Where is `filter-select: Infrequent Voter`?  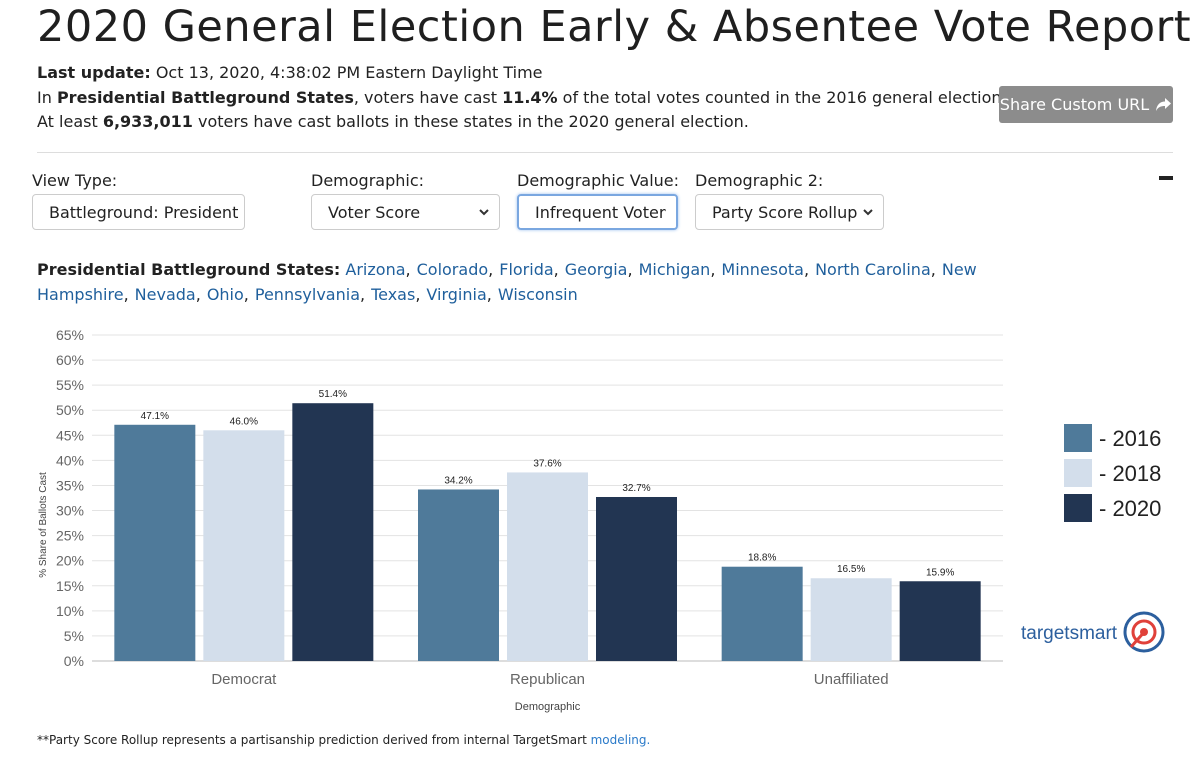
filter-select: Infrequent Voter is located at coordinates (597, 212).